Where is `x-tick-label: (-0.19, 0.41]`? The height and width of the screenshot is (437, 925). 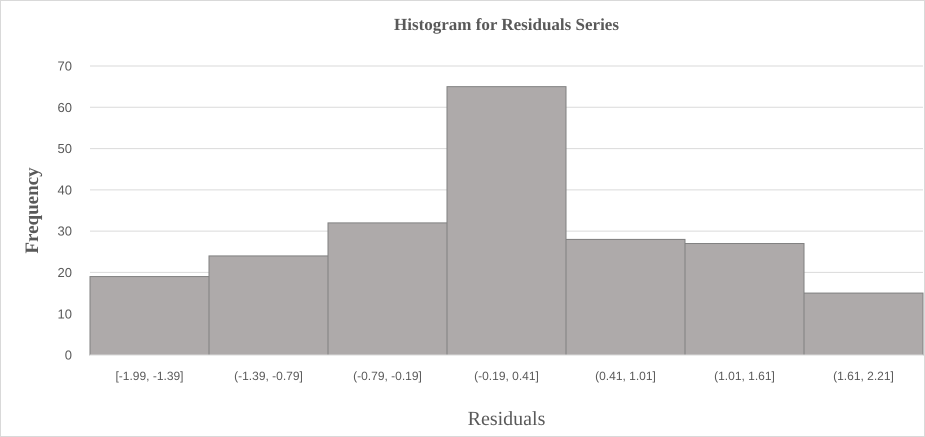
x-tick-label: (-0.19, 0.41] is located at coordinates (506, 376).